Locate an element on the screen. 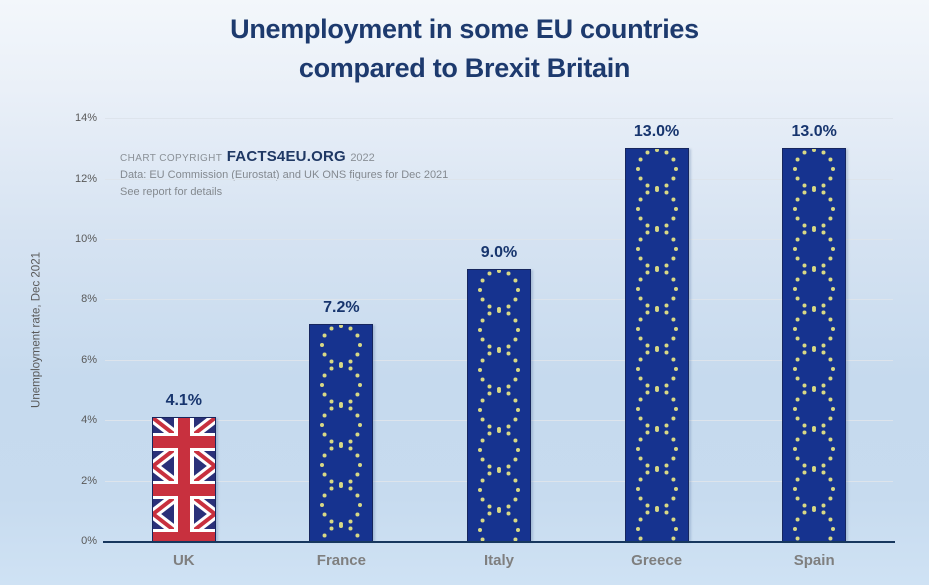 The image size is (929, 585). y-tick-label-10pct: 10% is located at coordinates (85, 239).